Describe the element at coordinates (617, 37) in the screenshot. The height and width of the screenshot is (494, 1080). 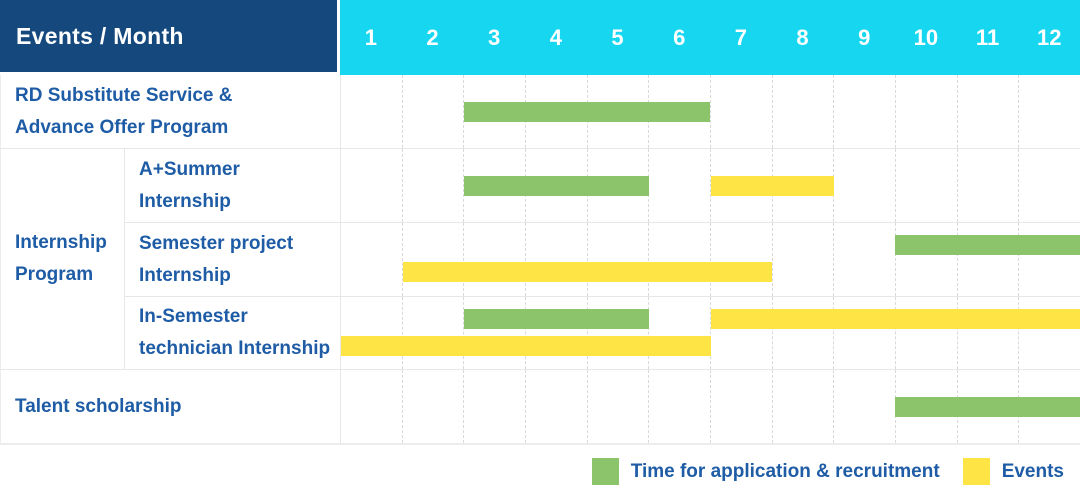
I see `month-header-5: 5` at that location.